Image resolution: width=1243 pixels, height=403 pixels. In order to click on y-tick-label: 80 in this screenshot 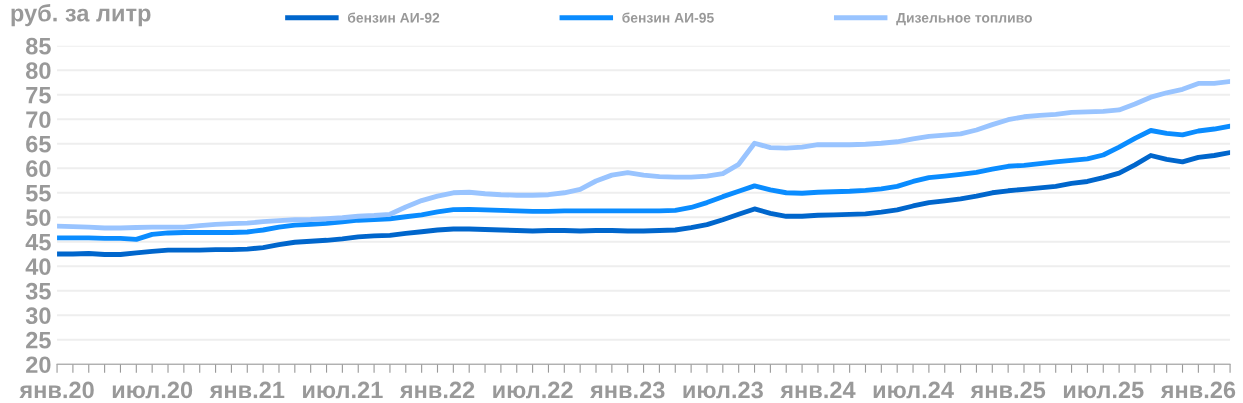, I will do `click(38, 70)`.